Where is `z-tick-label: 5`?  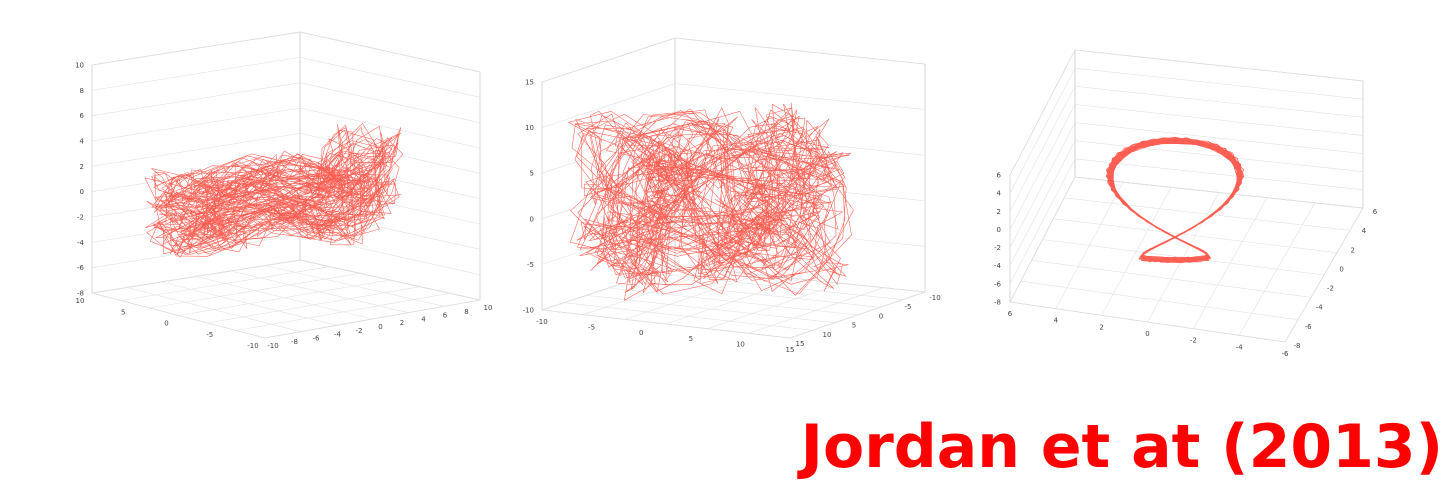 z-tick-label: 5 is located at coordinates (532, 174).